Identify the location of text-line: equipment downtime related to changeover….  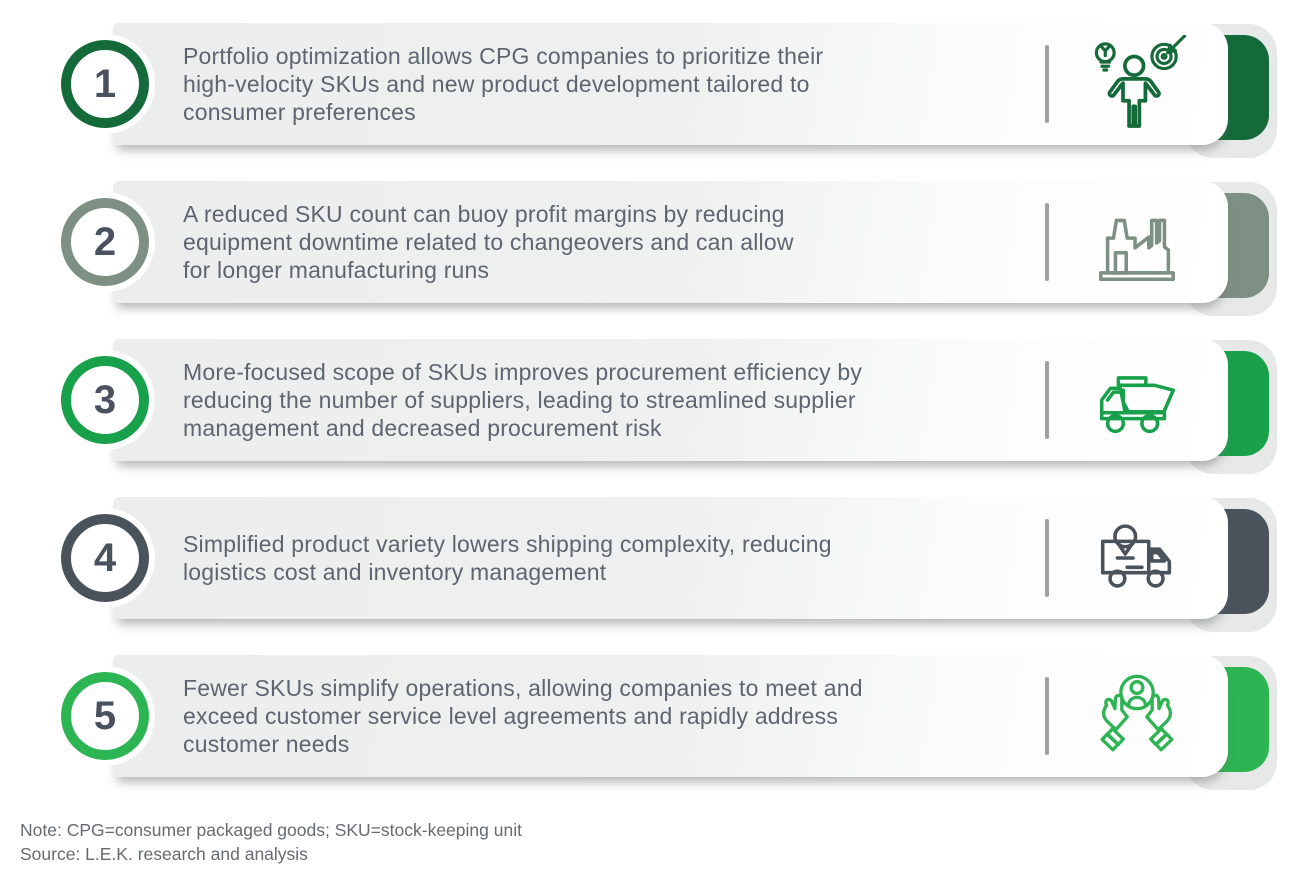
(488, 242).